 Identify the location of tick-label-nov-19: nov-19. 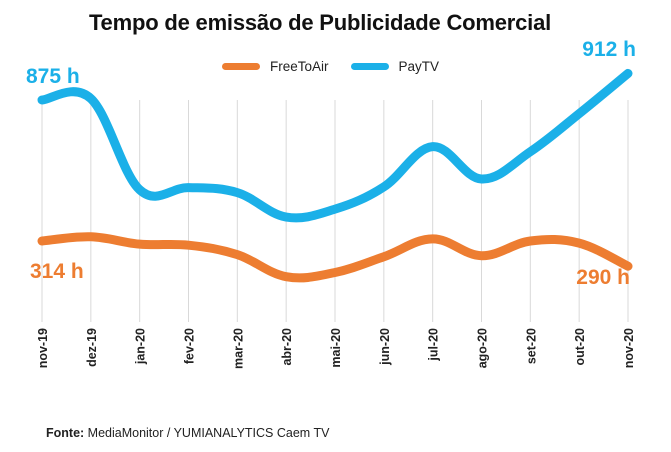
(43, 348).